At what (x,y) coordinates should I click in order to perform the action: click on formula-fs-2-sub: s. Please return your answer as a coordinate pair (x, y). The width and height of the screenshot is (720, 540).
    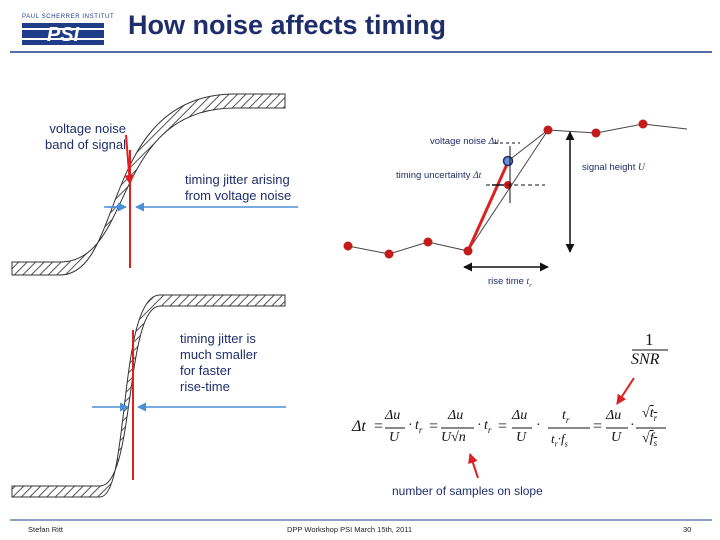
    Looking at the image, I should click on (655, 442).